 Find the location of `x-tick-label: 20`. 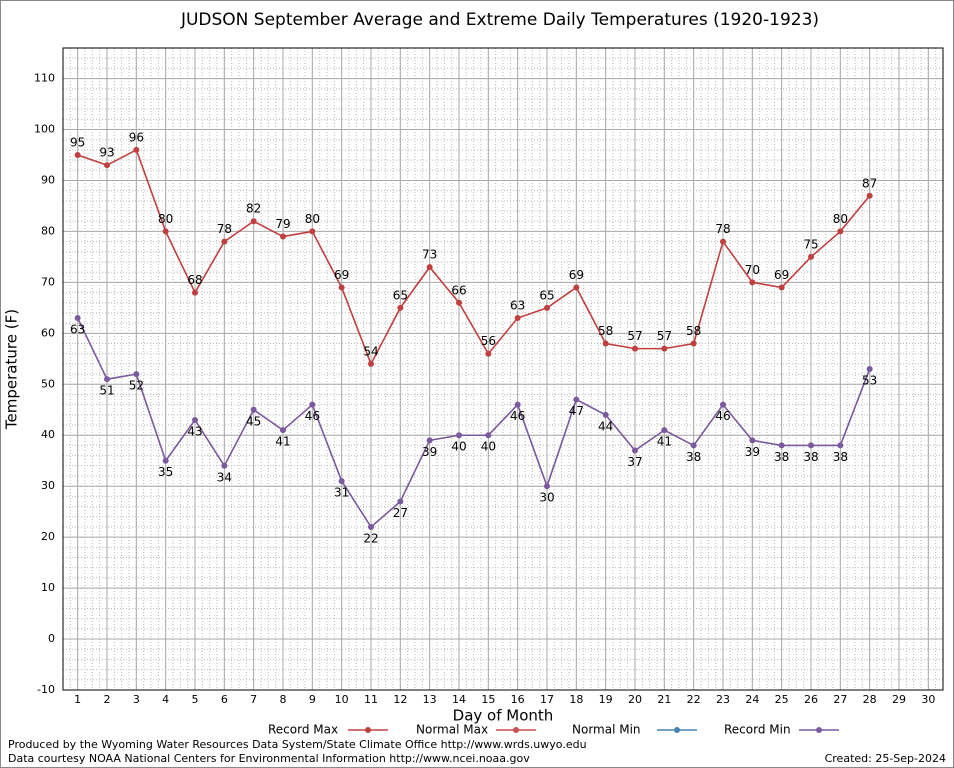

x-tick-label: 20 is located at coordinates (635, 699).